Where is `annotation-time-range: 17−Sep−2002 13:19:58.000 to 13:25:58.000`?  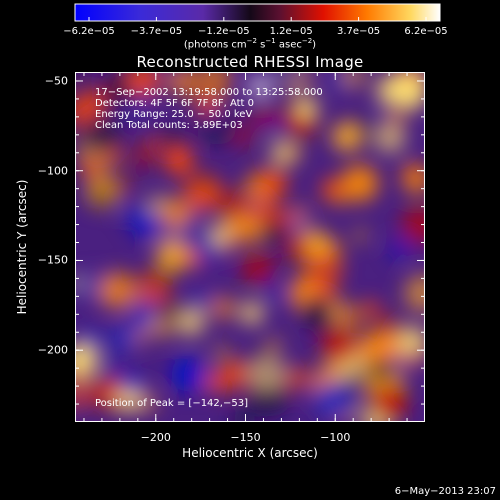 annotation-time-range: 17−Sep−2002 13:19:58.000 to 13:25:58.000 is located at coordinates (209, 92).